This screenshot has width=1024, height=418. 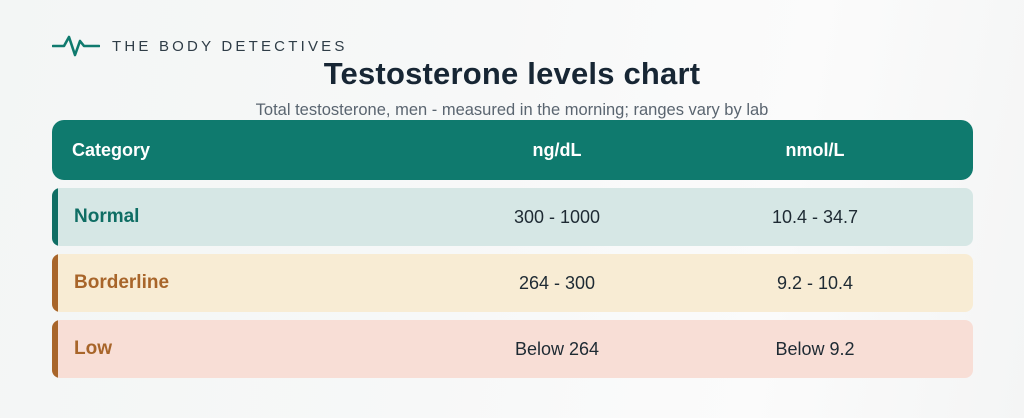 What do you see at coordinates (122, 282) in the screenshot?
I see `row-category: Borderline` at bounding box center [122, 282].